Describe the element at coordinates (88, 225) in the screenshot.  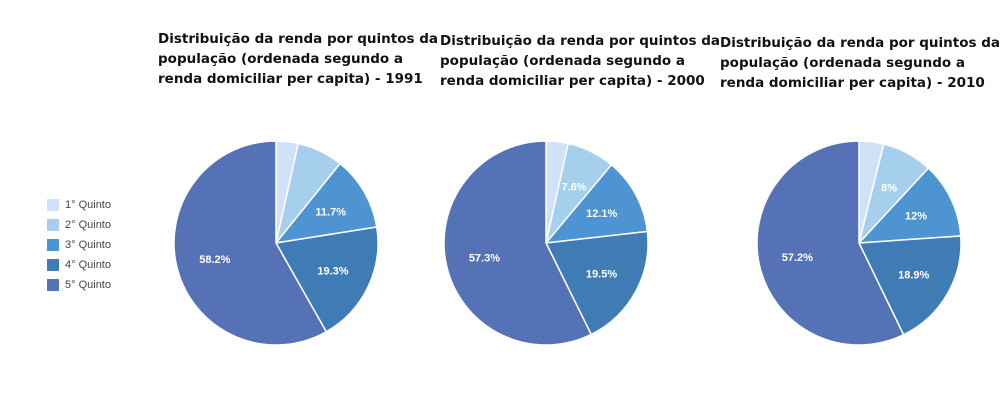
I see `legend-label-2: 2° Quinto` at that location.